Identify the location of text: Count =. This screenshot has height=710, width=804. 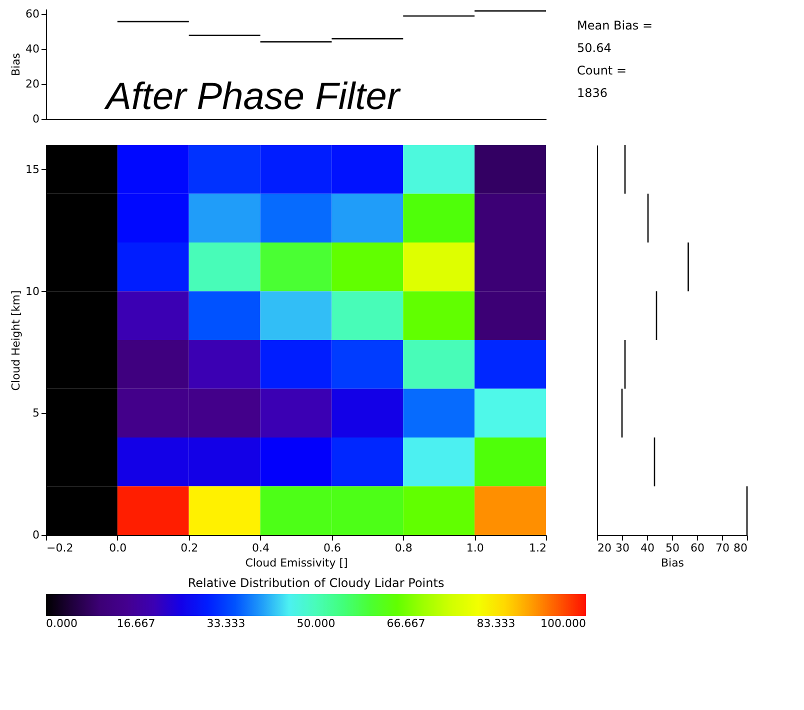
(602, 70).